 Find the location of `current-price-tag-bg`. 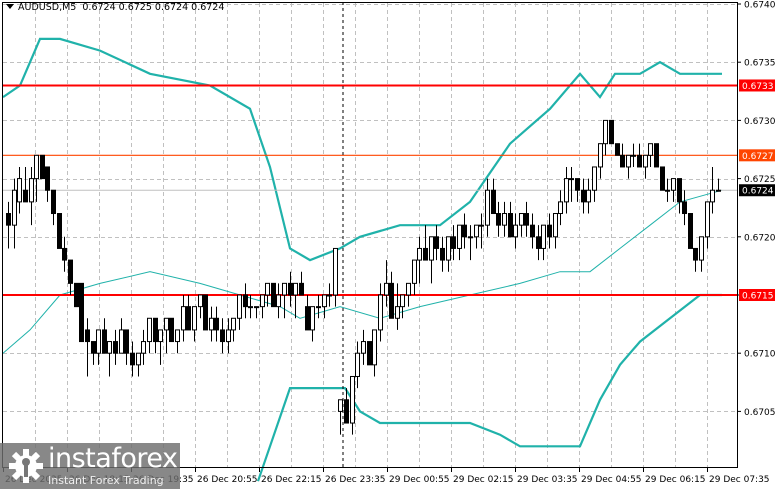

current-price-tag-bg is located at coordinates (757, 190).